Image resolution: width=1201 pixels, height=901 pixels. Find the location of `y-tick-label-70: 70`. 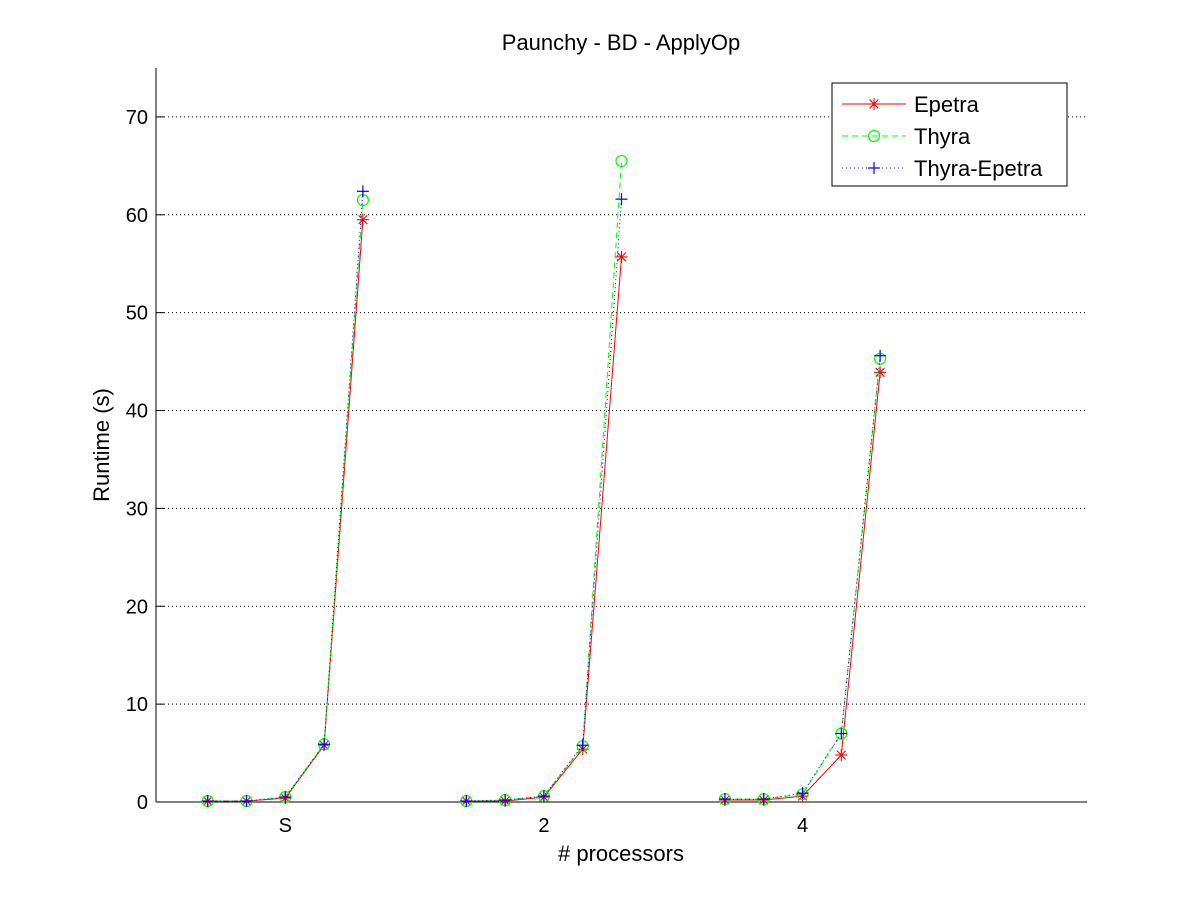

y-tick-label-70: 70 is located at coordinates (137, 118).